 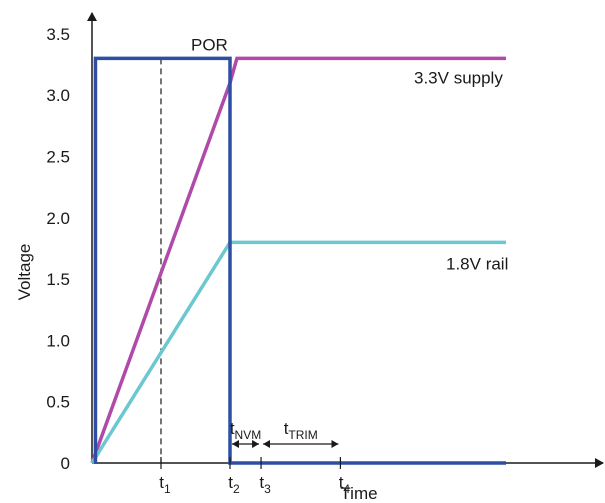 What do you see at coordinates (58, 402) in the screenshot?
I see `y-tick-label: 0.5` at bounding box center [58, 402].